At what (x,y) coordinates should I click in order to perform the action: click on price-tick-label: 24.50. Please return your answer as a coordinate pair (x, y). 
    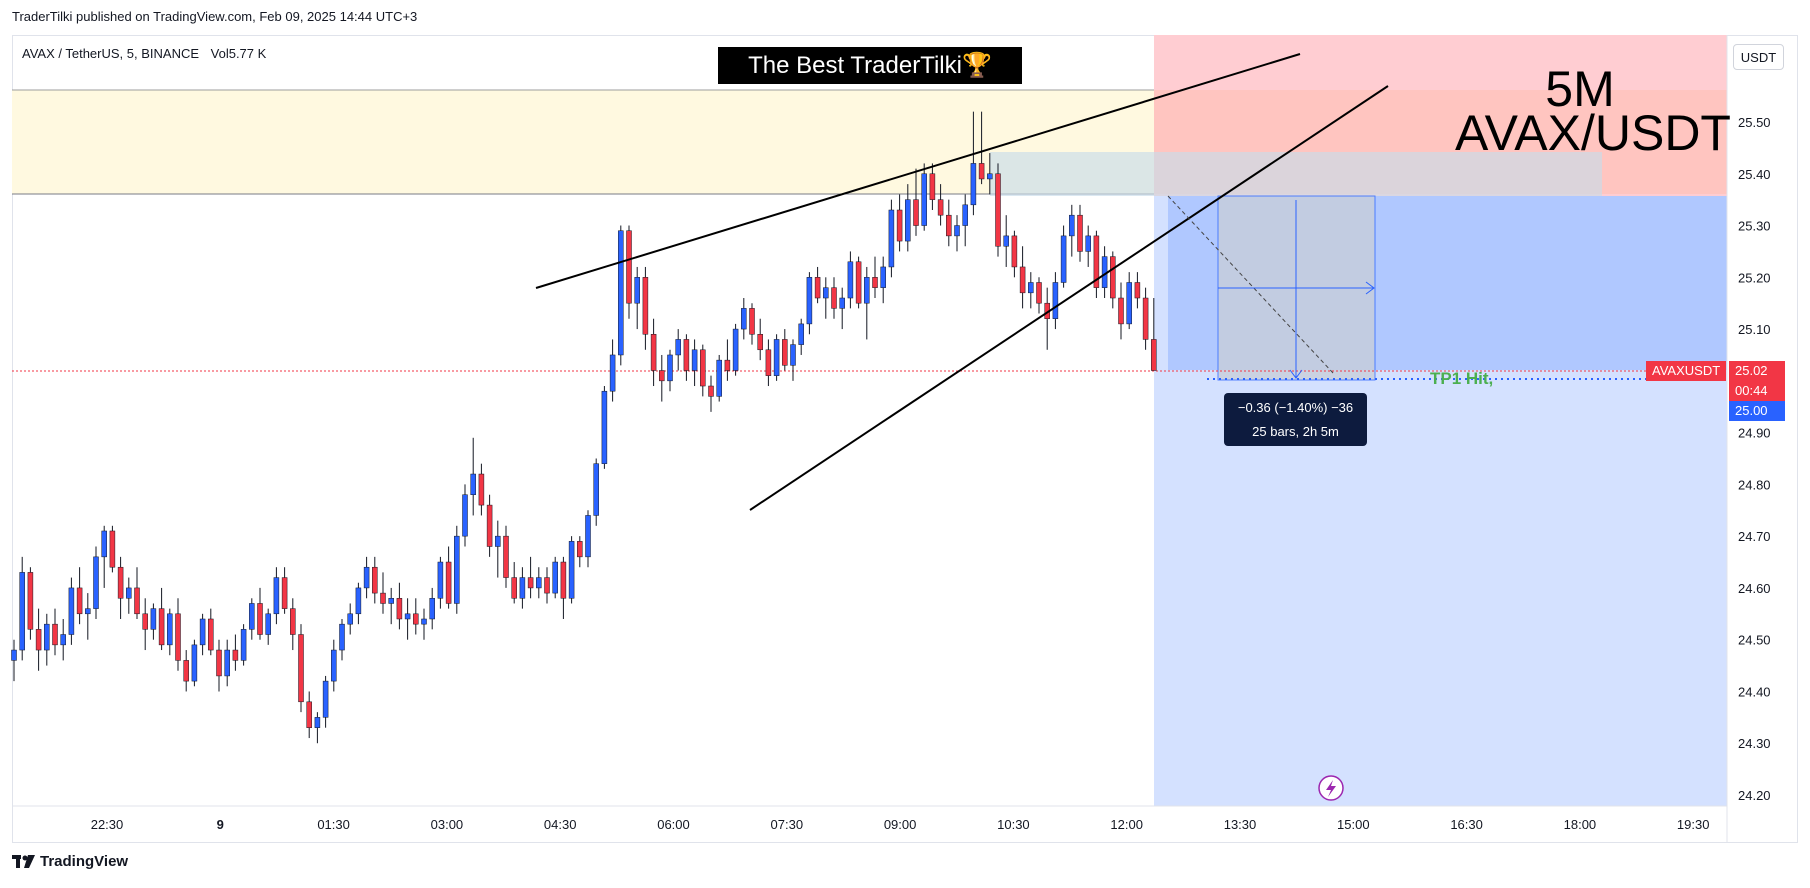
    Looking at the image, I should click on (1754, 640).